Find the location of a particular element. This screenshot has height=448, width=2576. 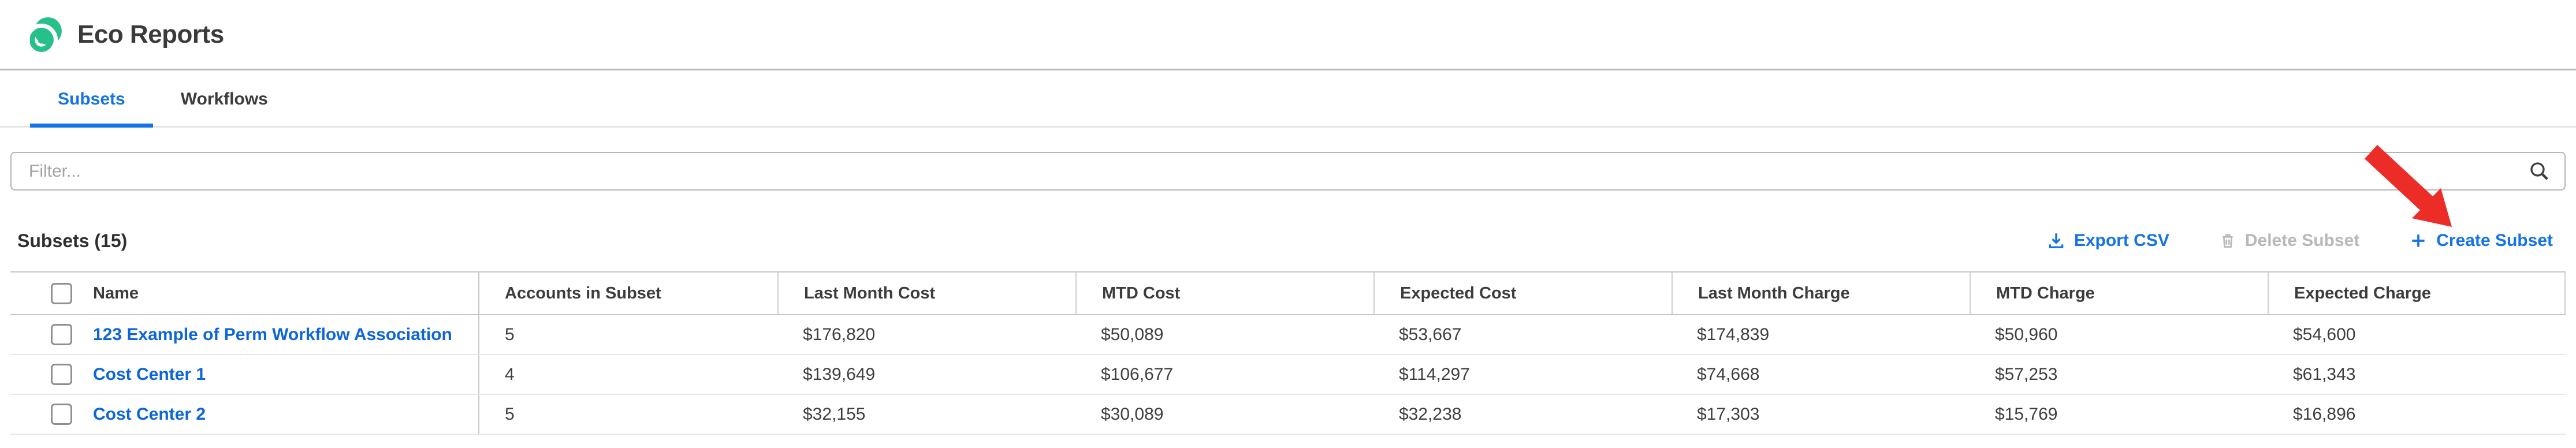

last-month-charge-cell: $174,839 is located at coordinates (1733, 334).